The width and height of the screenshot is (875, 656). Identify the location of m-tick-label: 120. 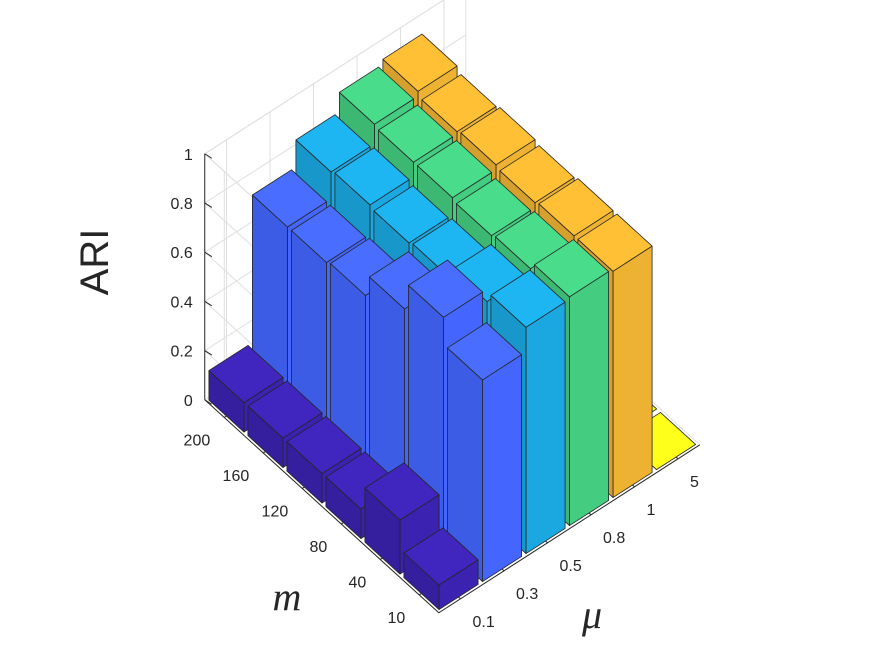
(275, 512).